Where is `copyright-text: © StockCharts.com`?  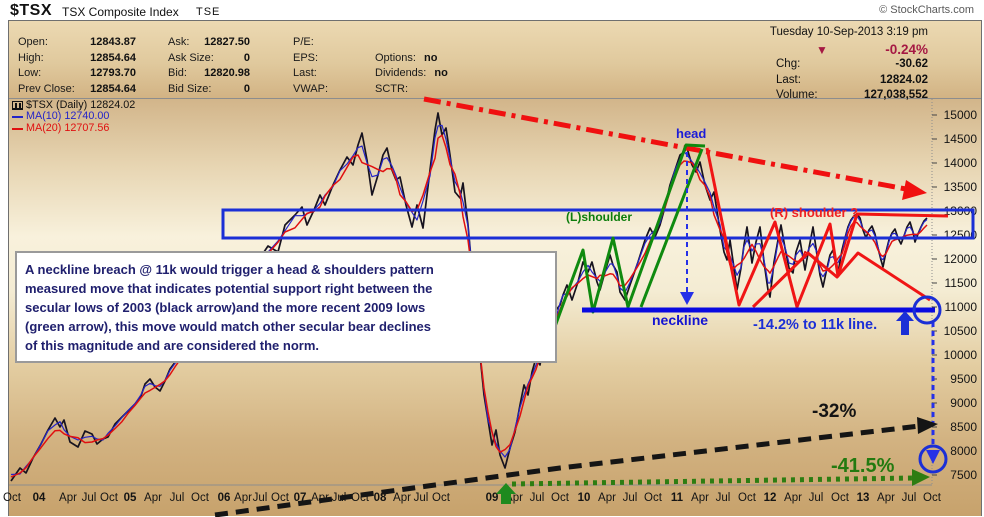
copyright-text: © StockCharts.com is located at coordinates (926, 10).